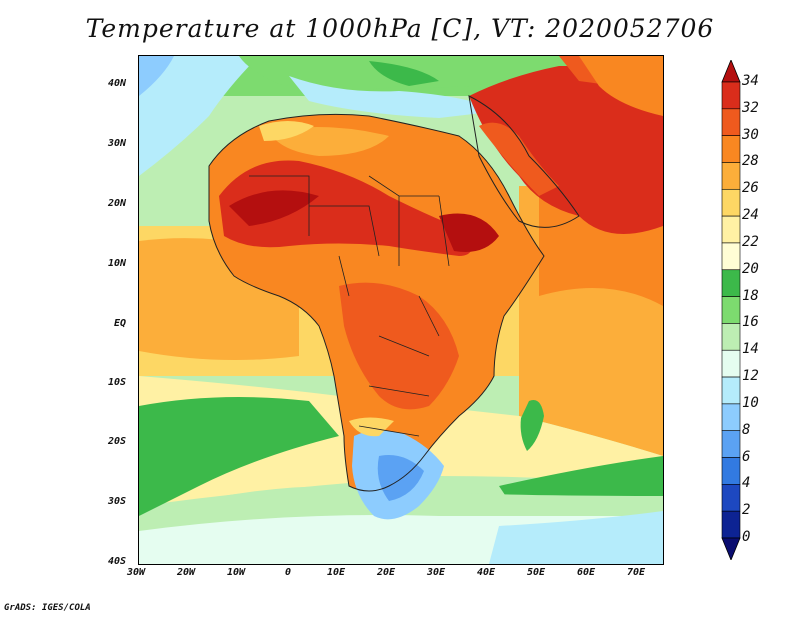 The image size is (800, 618). I want to click on lat-label-40n: 40N, so click(117, 83).